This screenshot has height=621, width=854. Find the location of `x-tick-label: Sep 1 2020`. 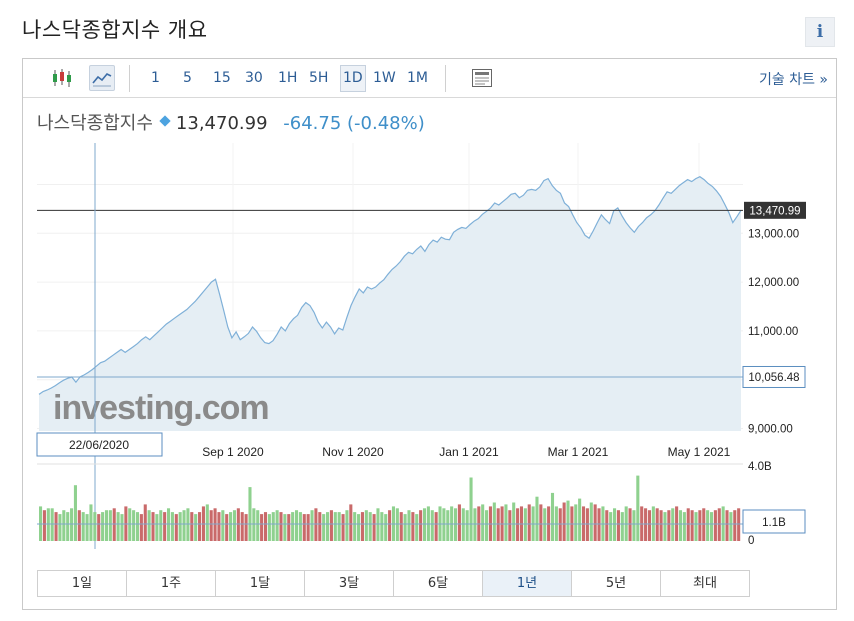

x-tick-label: Sep 1 2020 is located at coordinates (233, 452).